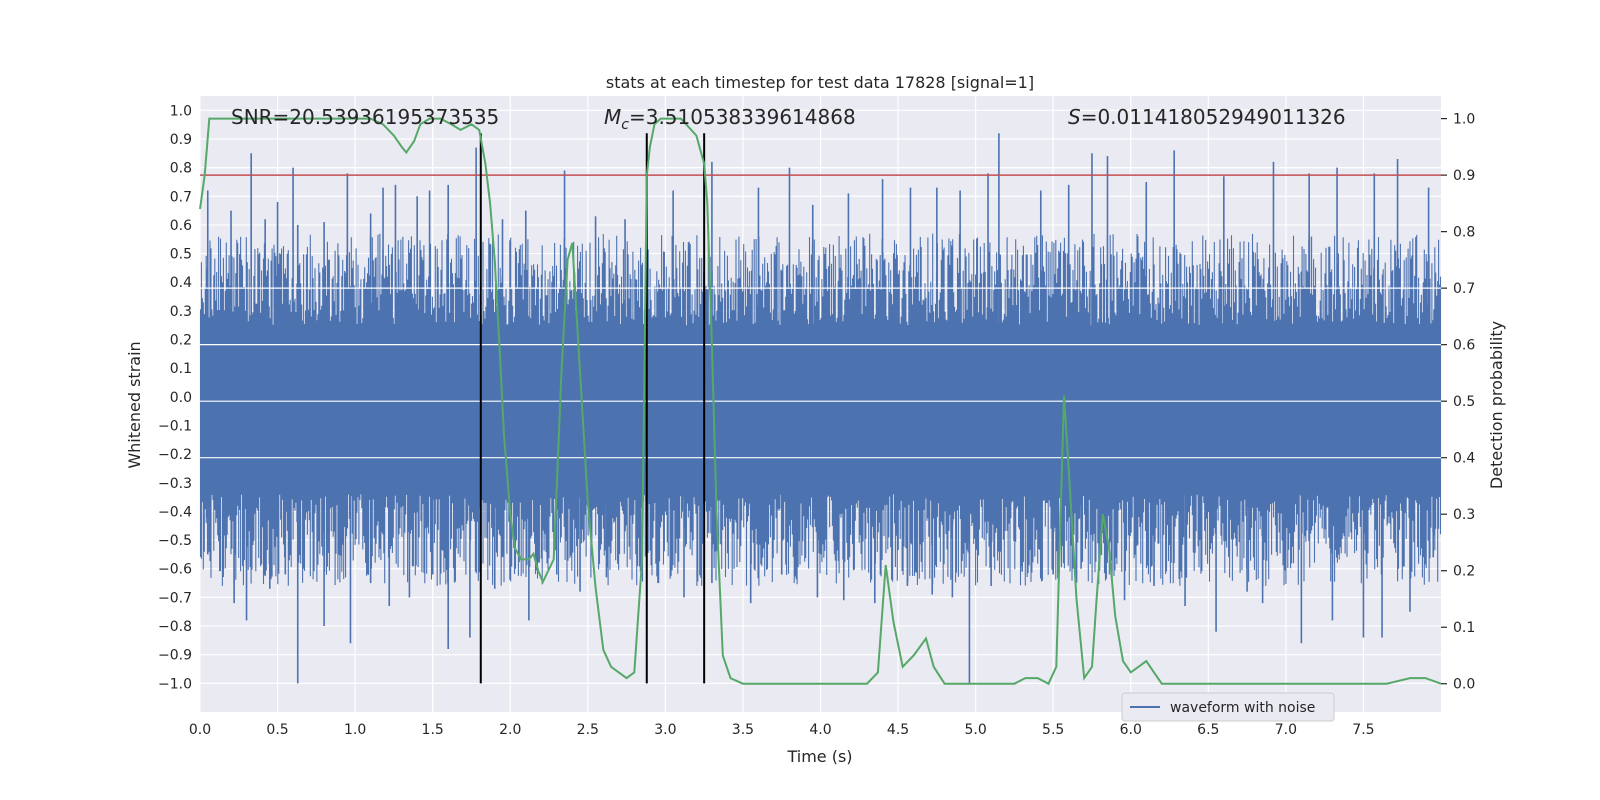  Describe the element at coordinates (181, 283) in the screenshot. I see `y-tick-label-6: 0.4` at that location.